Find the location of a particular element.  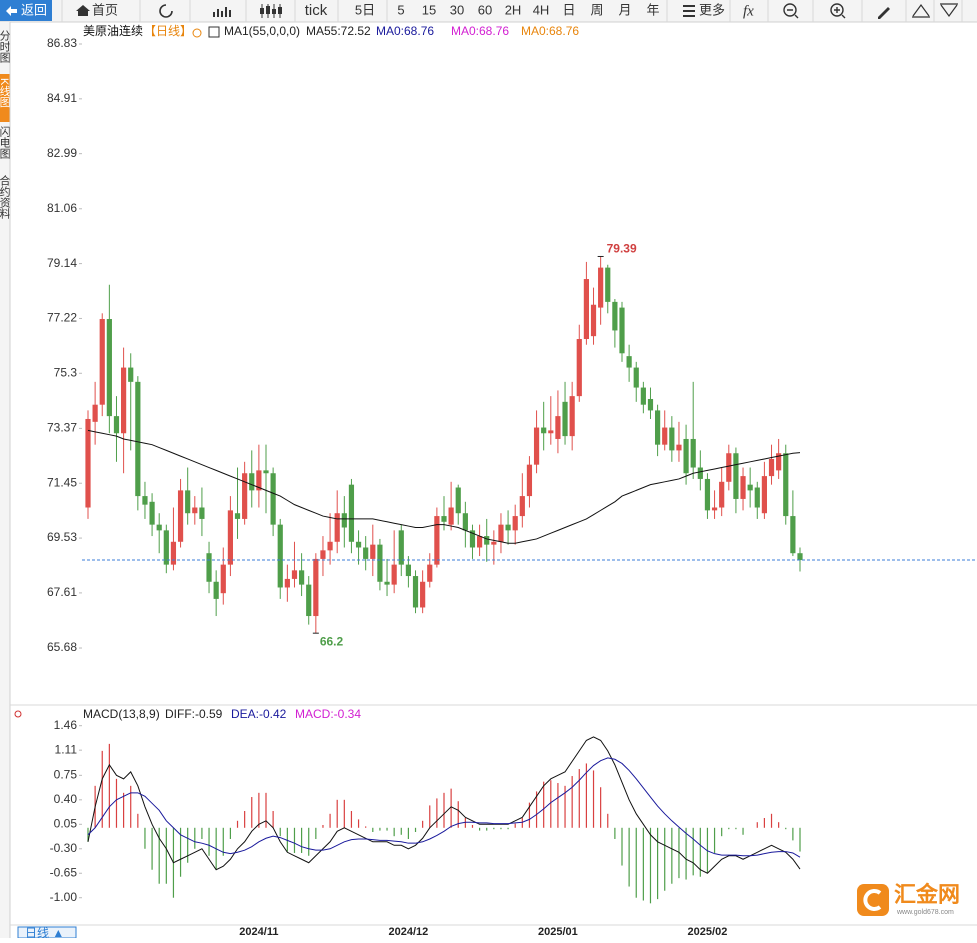

period-button: 5日 is located at coordinates (365, 9).